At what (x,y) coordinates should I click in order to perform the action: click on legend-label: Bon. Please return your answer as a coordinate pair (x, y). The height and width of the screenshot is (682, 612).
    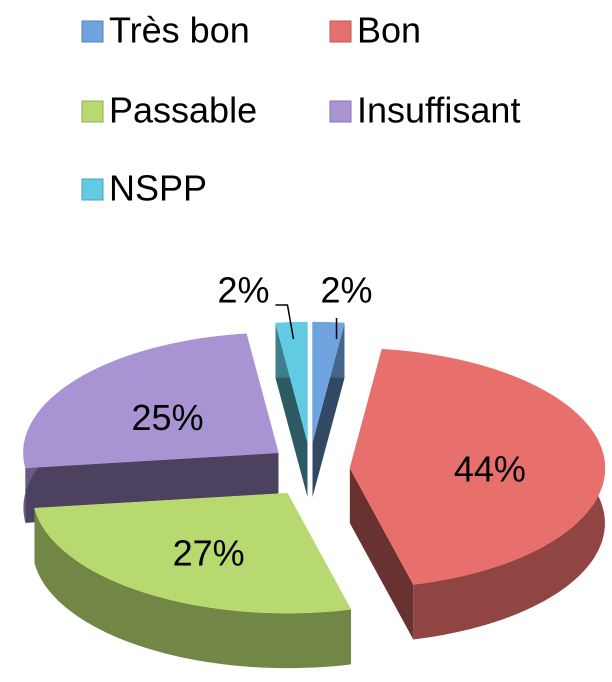
    Looking at the image, I should click on (389, 30).